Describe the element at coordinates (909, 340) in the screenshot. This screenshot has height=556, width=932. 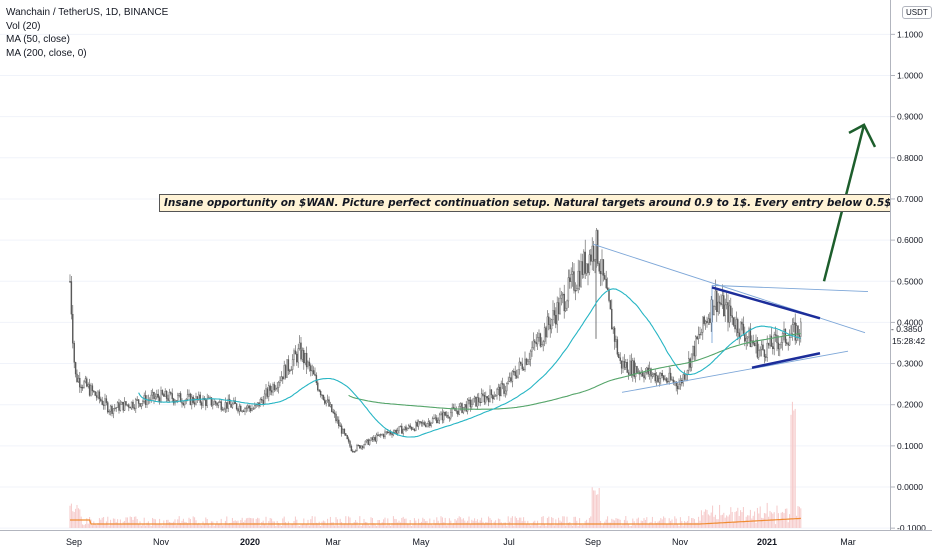
I see `candle-countdown: 15:28:42` at that location.